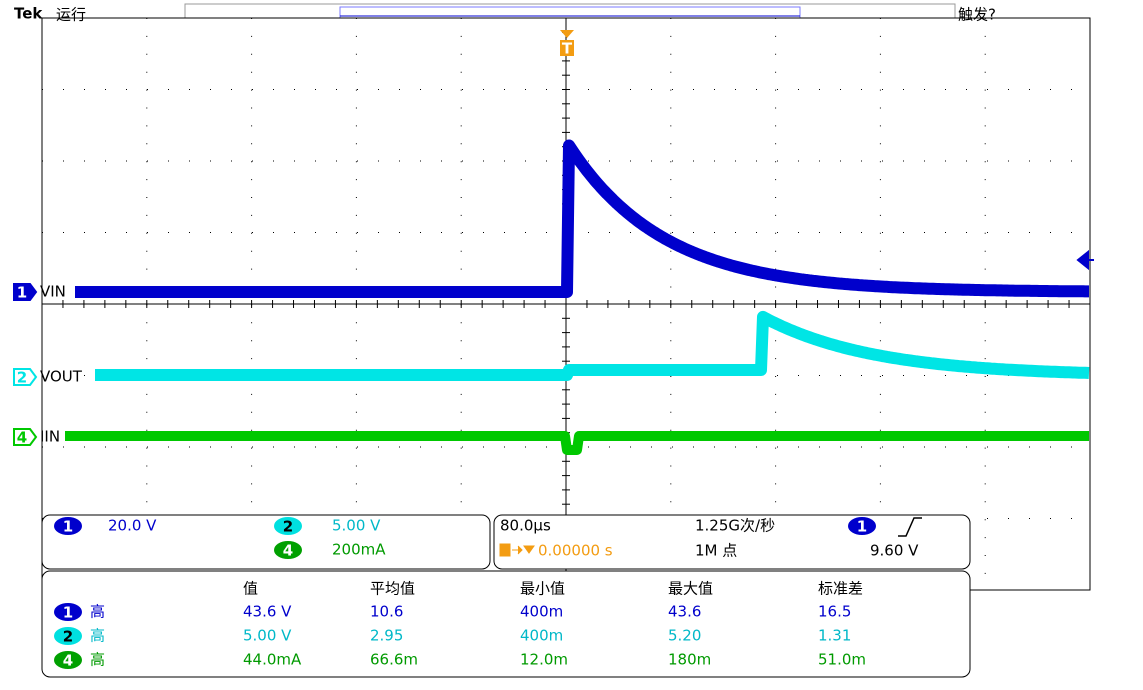  I want to click on measurement-header: 最大值, so click(690, 589).